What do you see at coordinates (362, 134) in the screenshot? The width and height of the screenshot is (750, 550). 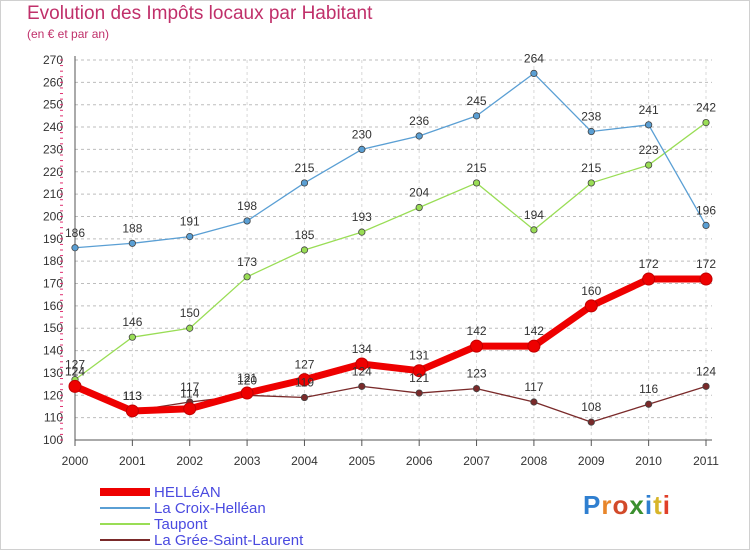 I see `data-label: 230` at bounding box center [362, 134].